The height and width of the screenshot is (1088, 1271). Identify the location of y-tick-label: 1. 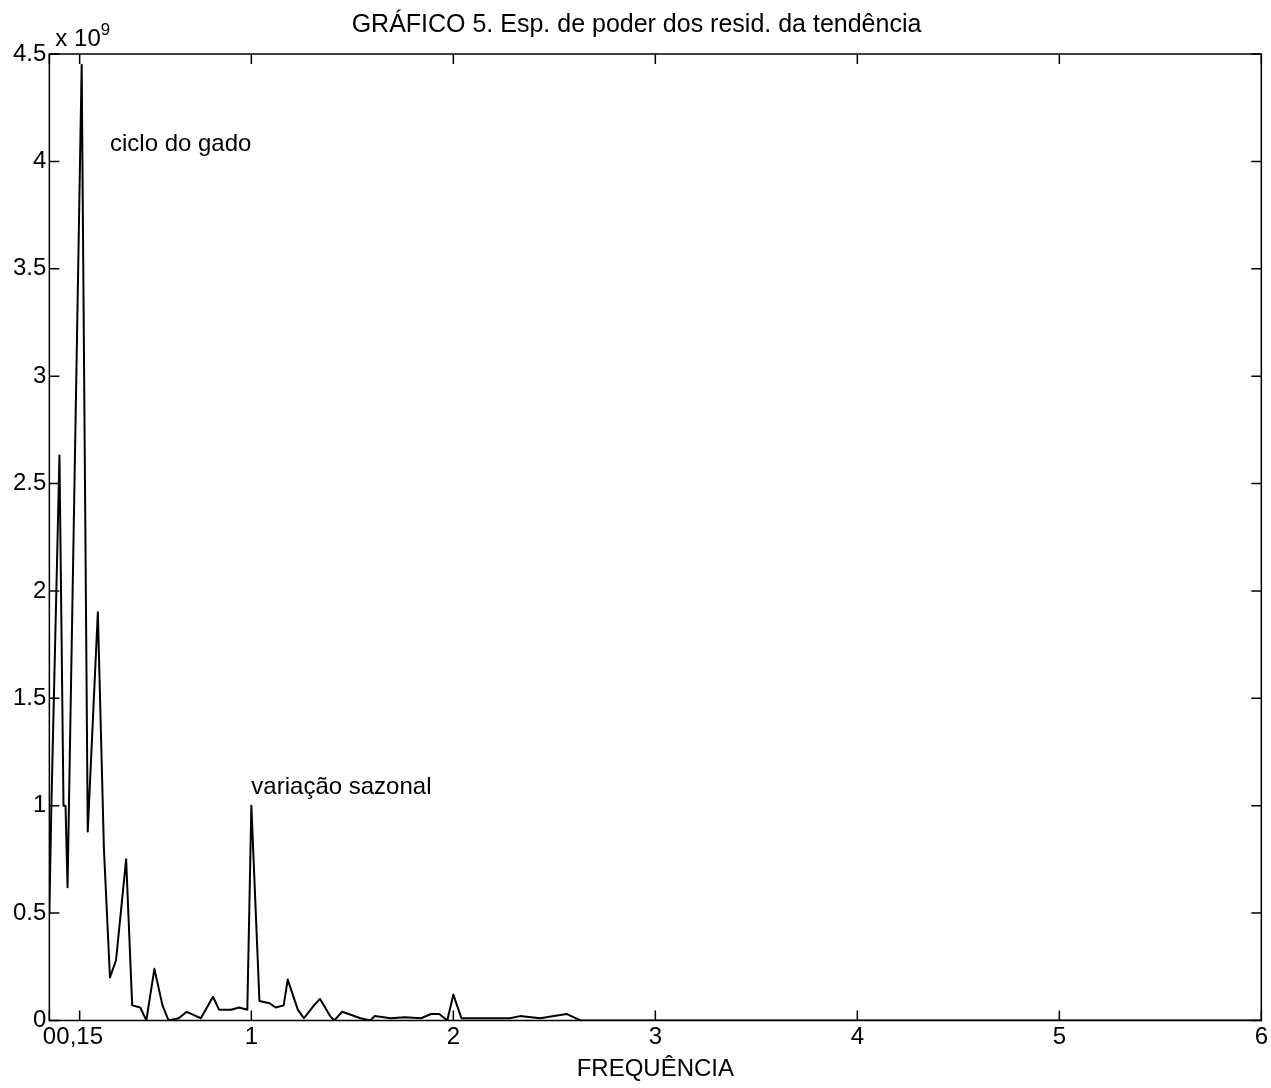
(40, 804).